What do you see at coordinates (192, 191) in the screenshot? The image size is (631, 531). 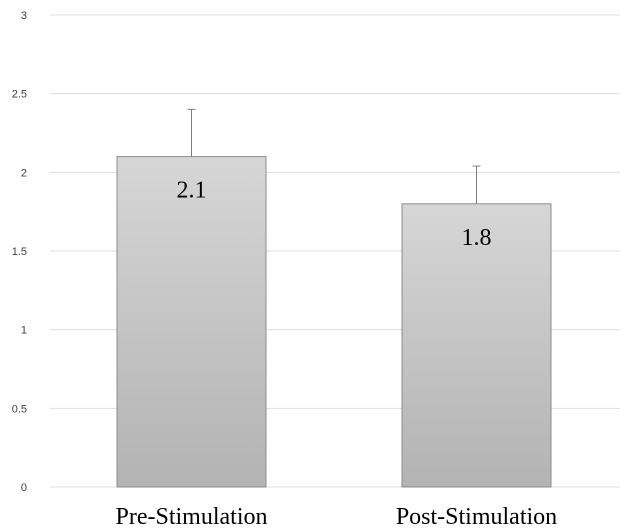 I see `data-label: 2.1` at bounding box center [192, 191].